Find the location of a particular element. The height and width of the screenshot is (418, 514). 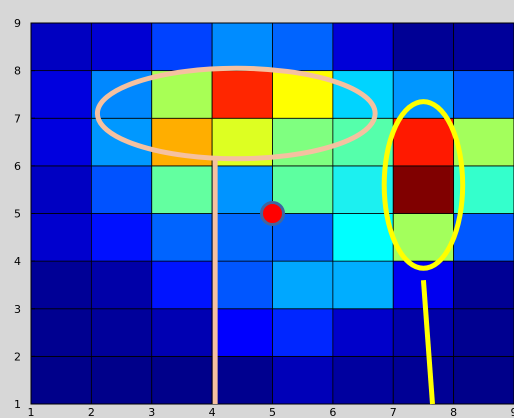

x-axis-tick-label: 3 is located at coordinates (151, 412).